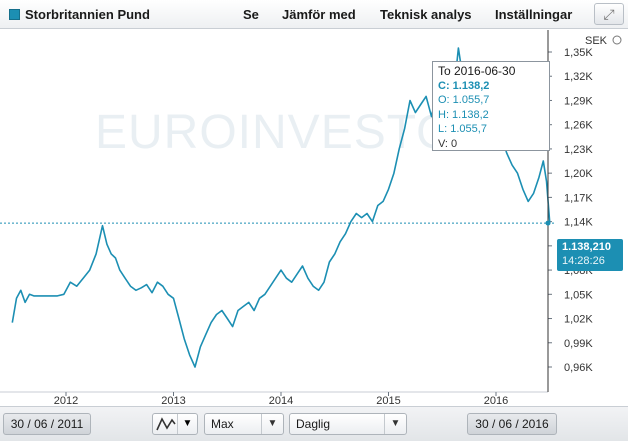 The width and height of the screenshot is (628, 441). Describe the element at coordinates (578, 320) in the screenshot. I see `y-tick-label: 1,02K` at that location.